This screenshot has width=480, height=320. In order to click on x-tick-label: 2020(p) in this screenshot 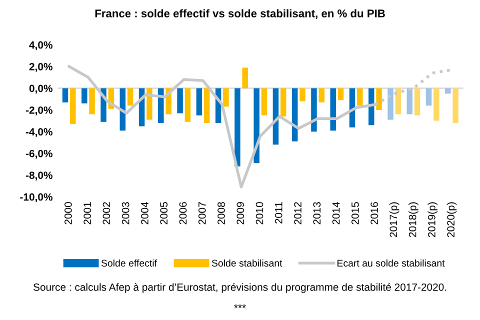, I will do `click(451, 220)`.